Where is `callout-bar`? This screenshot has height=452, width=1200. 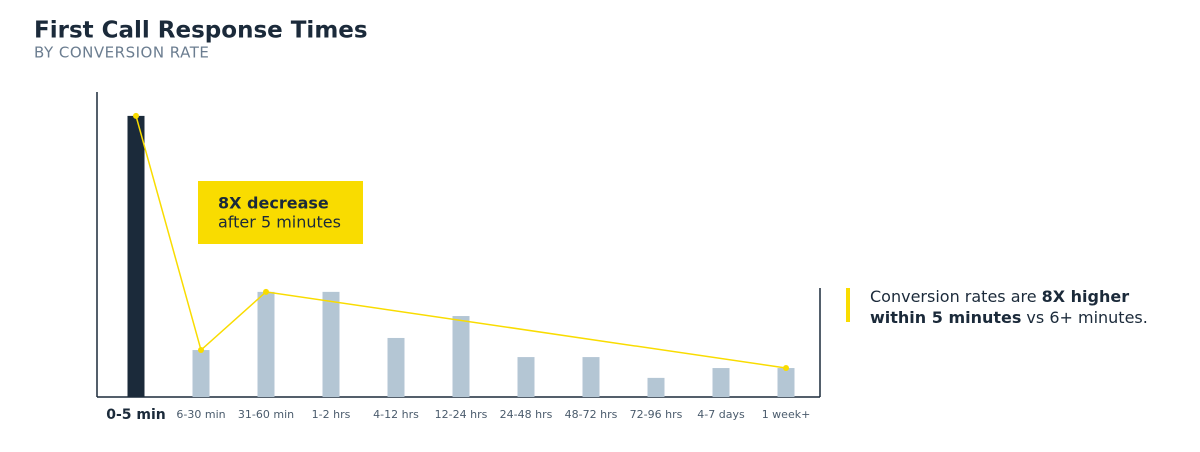
callout-bar is located at coordinates (848, 305).